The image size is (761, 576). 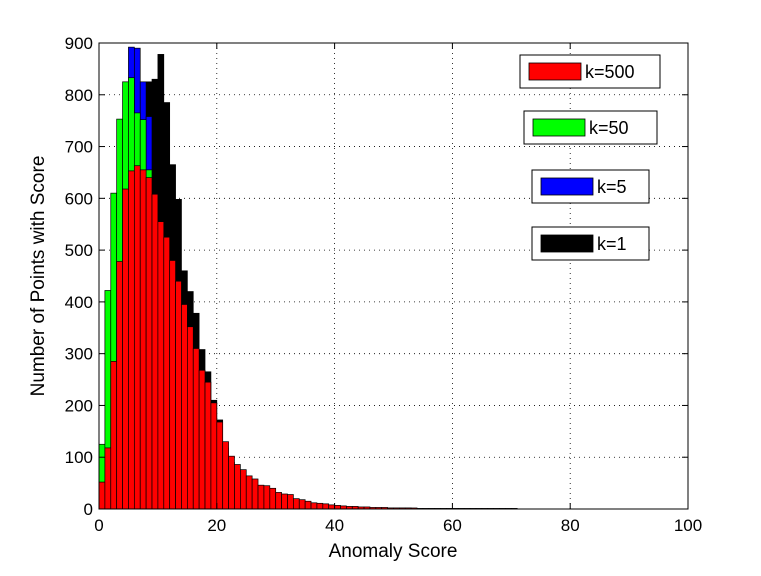 I want to click on y-tick-label: 900, so click(x=79, y=43).